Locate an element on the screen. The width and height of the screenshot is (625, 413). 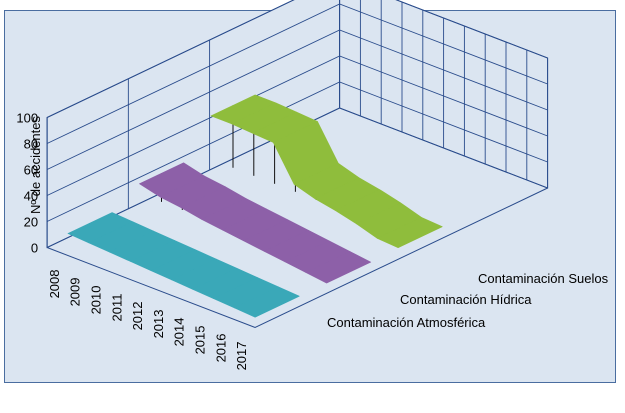
series-axis-label: Contaminación Atmosférica is located at coordinates (406, 322).